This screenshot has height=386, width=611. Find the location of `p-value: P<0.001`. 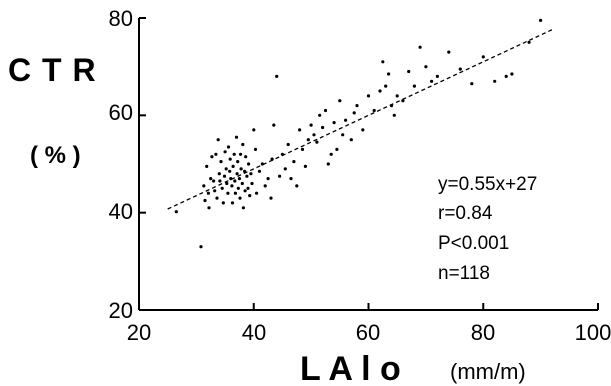

p-value: P<0.001 is located at coordinates (473, 243).